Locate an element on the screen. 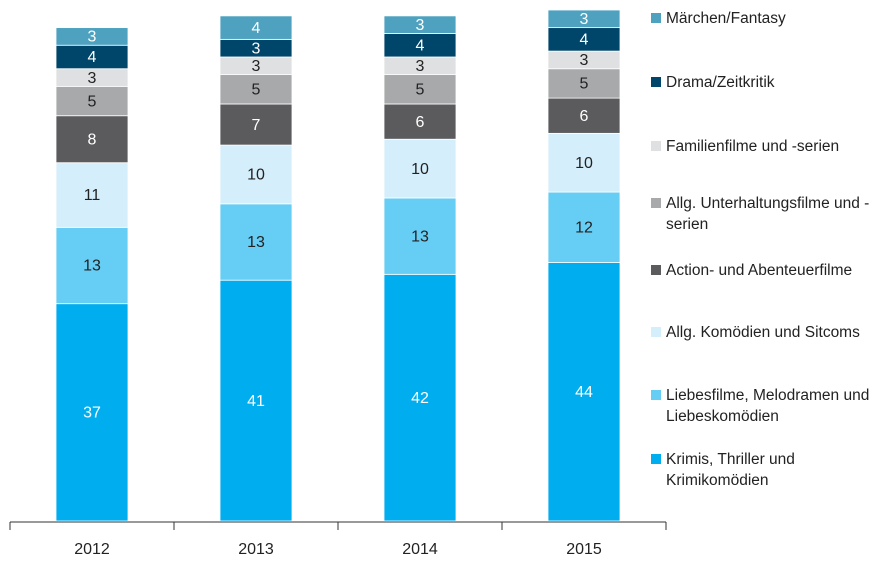 The width and height of the screenshot is (889, 563). legend-label: Allg. Unterhaltungsfilme und -serien is located at coordinates (768, 214).